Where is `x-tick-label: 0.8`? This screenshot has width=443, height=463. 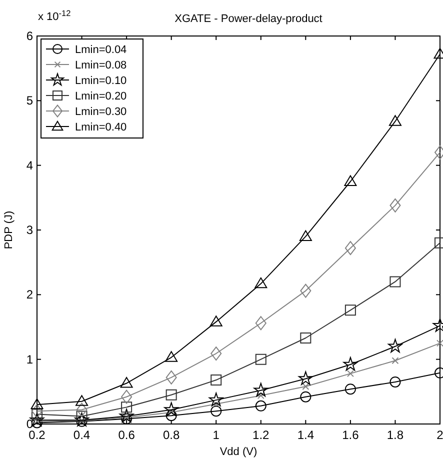
x-tick-label: 0.8 is located at coordinates (171, 435).